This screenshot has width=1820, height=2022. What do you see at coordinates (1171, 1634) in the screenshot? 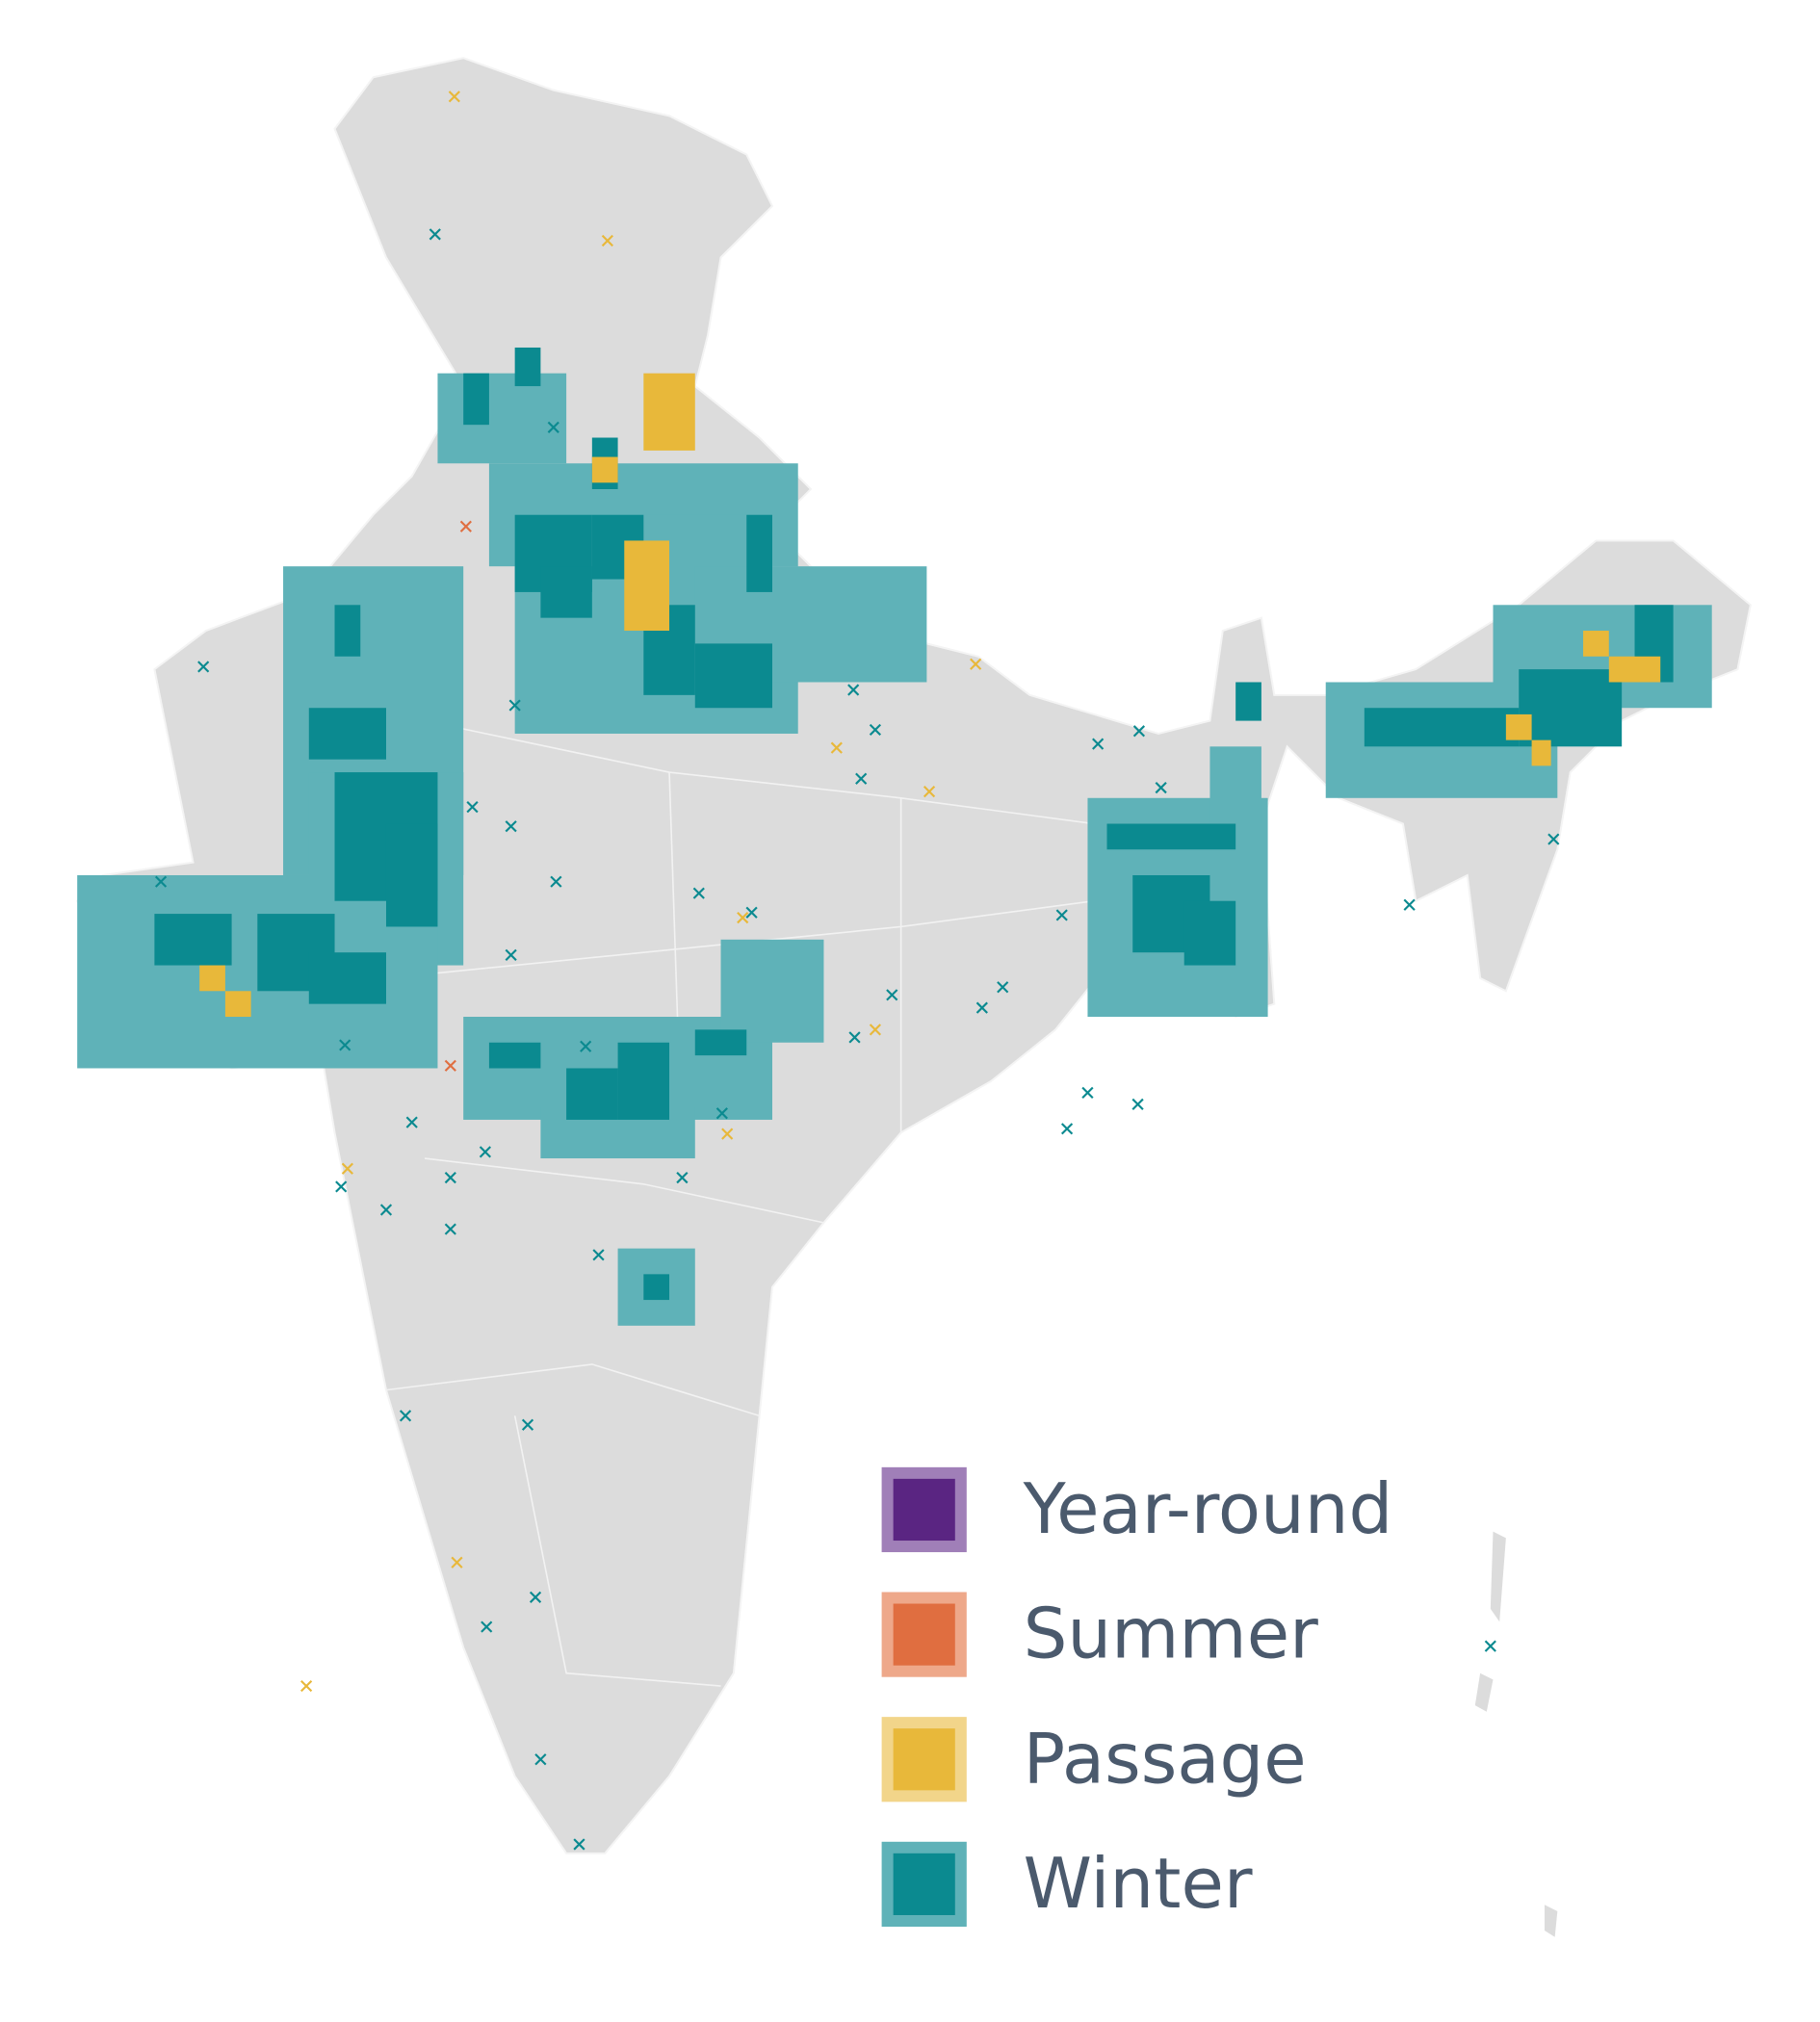
I see `legend-label: Summer` at bounding box center [1171, 1634].